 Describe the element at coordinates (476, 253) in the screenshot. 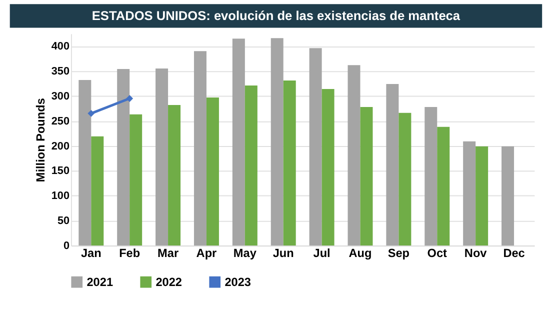

I see `x-tick-label: Nov` at that location.